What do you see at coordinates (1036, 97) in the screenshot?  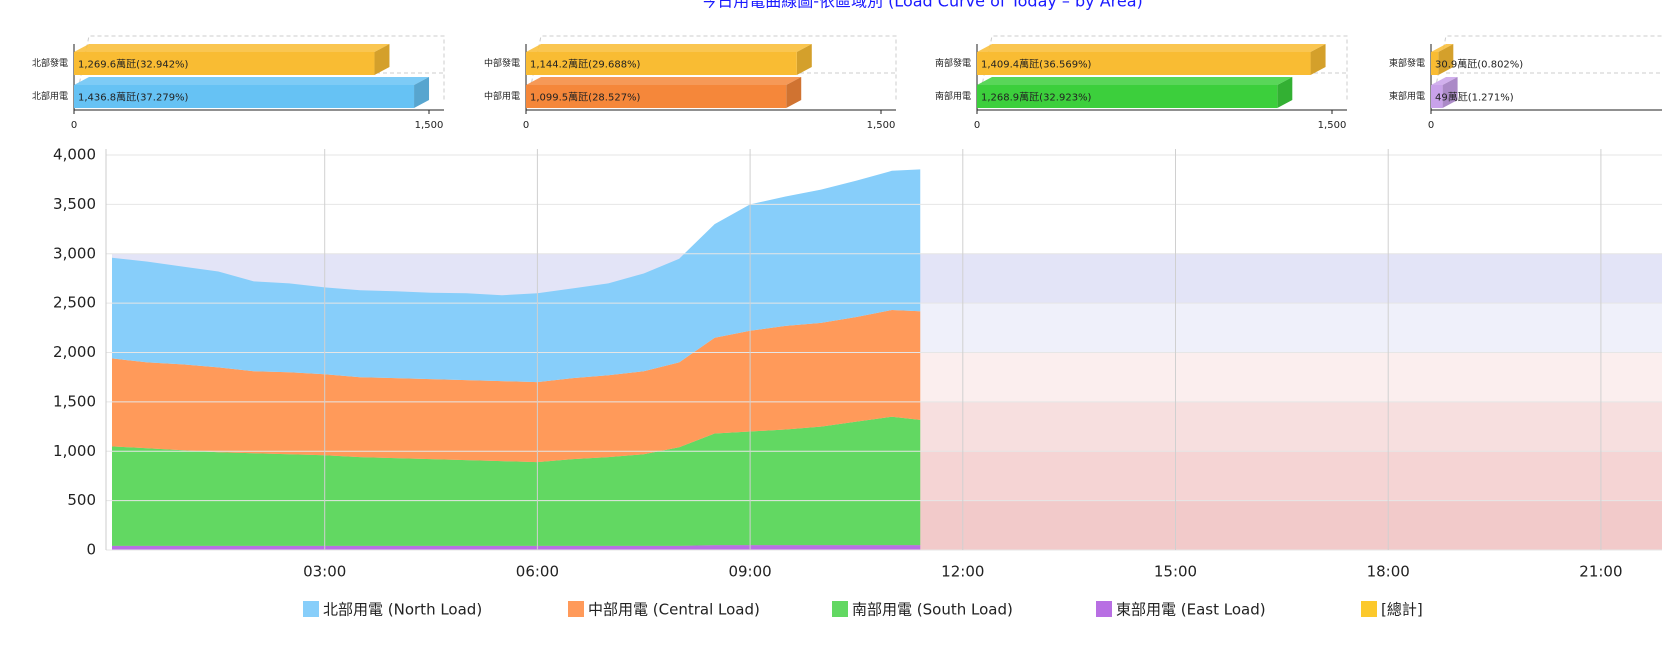 I see `data-label: 1,268.9萬瓩(32.923%)` at bounding box center [1036, 97].